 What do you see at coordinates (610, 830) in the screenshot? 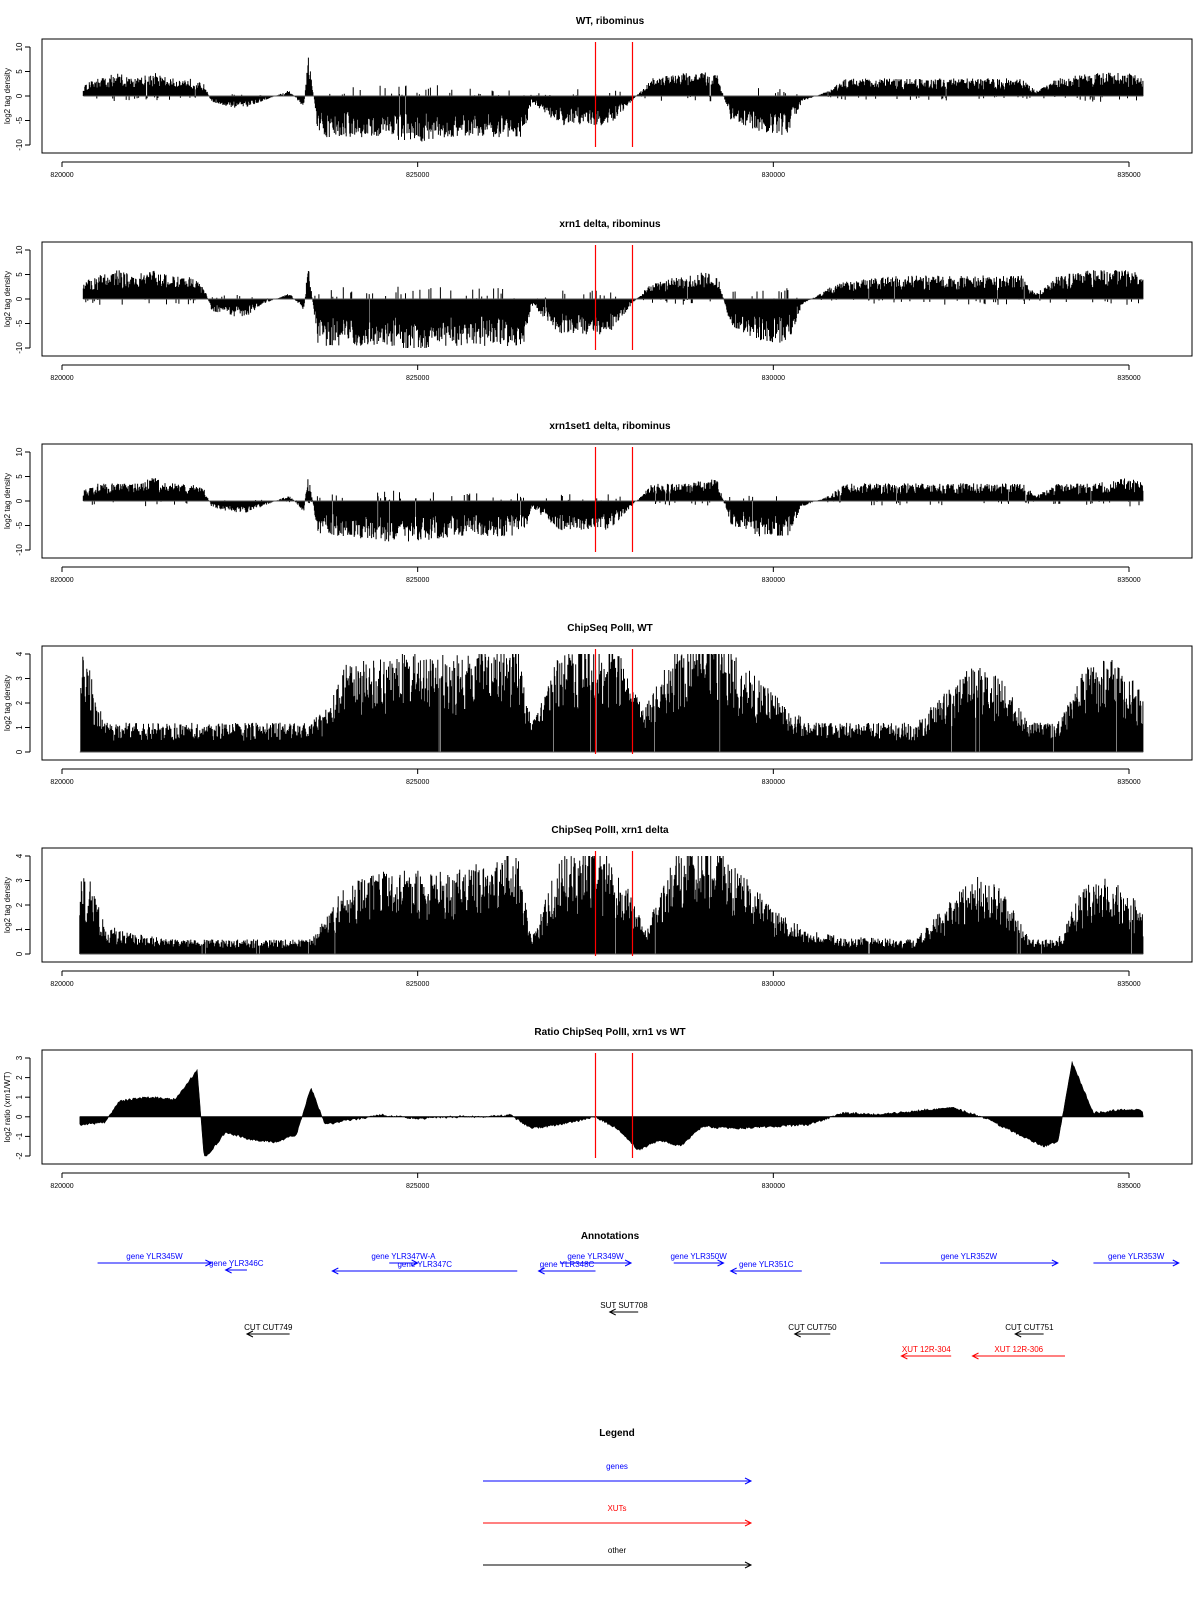
I see `chart-title: ChipSeq PolII, xrn1 delta` at bounding box center [610, 830].